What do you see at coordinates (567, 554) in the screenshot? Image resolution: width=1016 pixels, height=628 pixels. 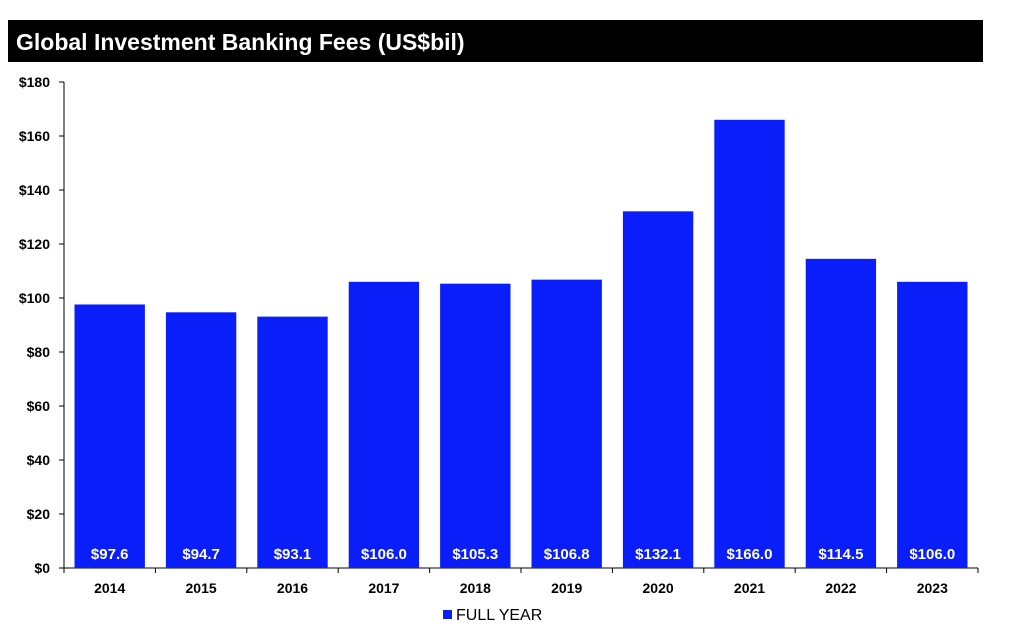 I see `bar-data-label: $106.8` at bounding box center [567, 554].